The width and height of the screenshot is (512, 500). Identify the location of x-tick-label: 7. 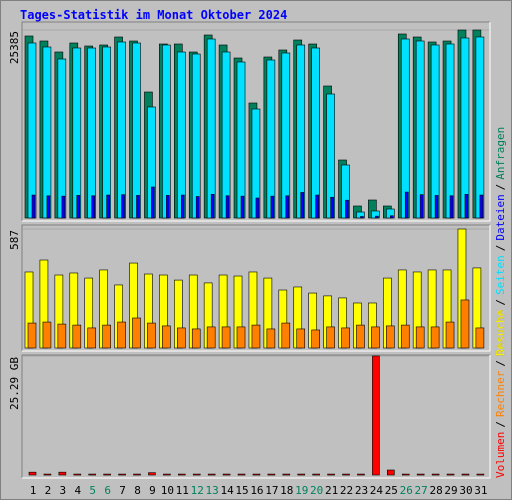
(122, 490).